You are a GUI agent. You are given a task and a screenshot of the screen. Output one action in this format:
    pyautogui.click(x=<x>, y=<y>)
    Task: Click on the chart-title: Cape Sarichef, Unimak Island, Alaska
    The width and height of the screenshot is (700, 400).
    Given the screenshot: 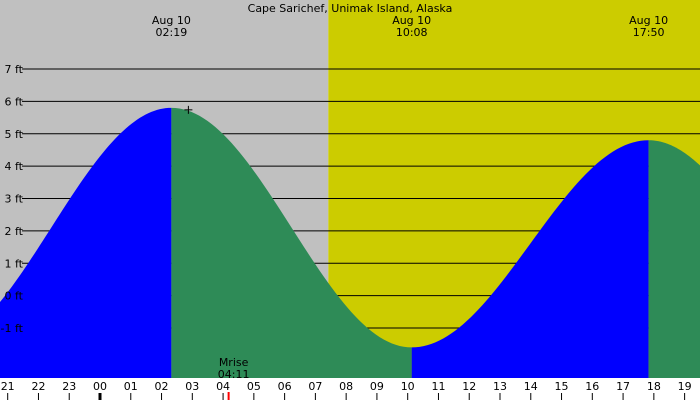 What is the action you would take?
    pyautogui.click(x=350, y=8)
    